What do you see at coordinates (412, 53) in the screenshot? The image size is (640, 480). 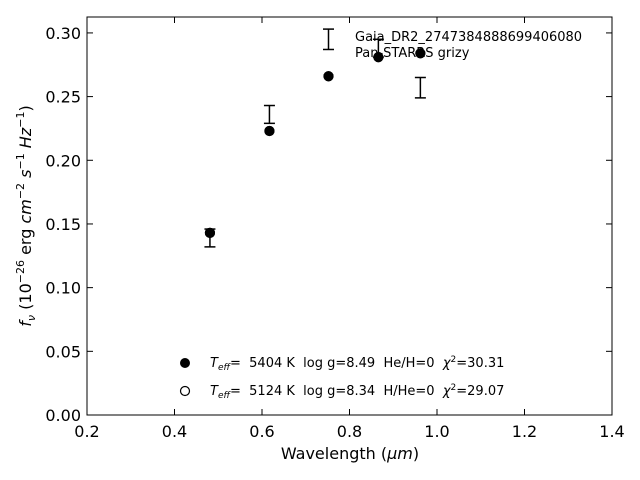 I see `annotation-filters: Pan-STARRS grizy` at bounding box center [412, 53].